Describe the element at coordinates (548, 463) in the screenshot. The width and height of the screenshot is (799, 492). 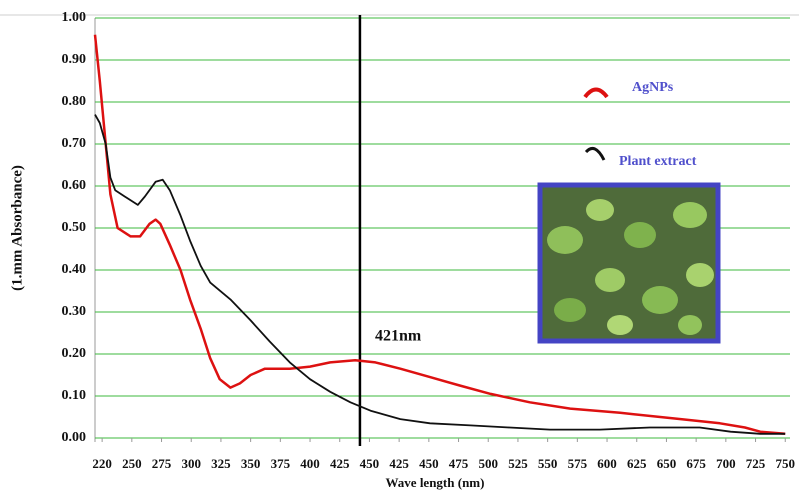
I see `x-tick-label: 550` at that location.